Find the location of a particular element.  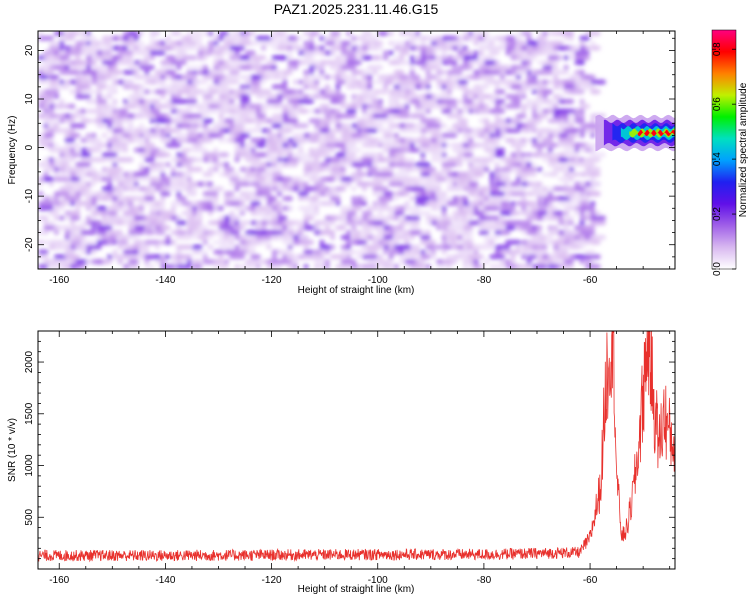

bright-feature-contour is located at coordinates (656, 133).